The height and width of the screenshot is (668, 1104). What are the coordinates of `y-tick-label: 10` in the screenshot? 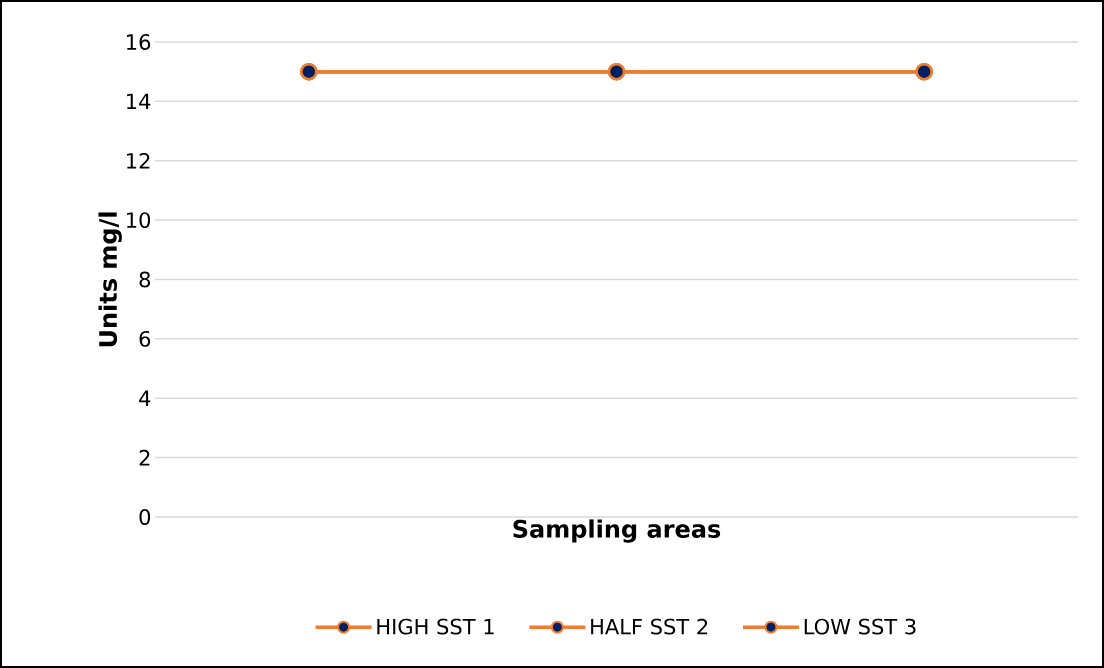 It's located at (139, 220).